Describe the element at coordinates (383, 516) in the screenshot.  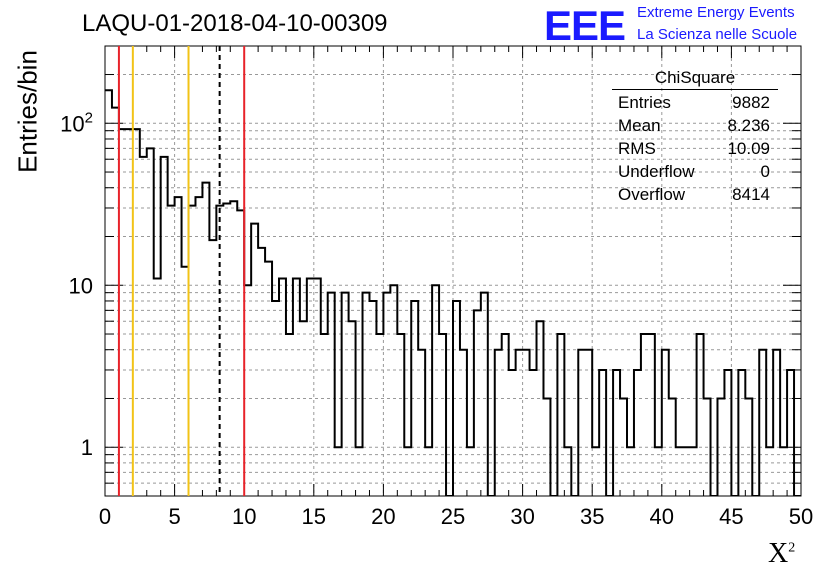
I see `x-tick-label: 20` at that location.